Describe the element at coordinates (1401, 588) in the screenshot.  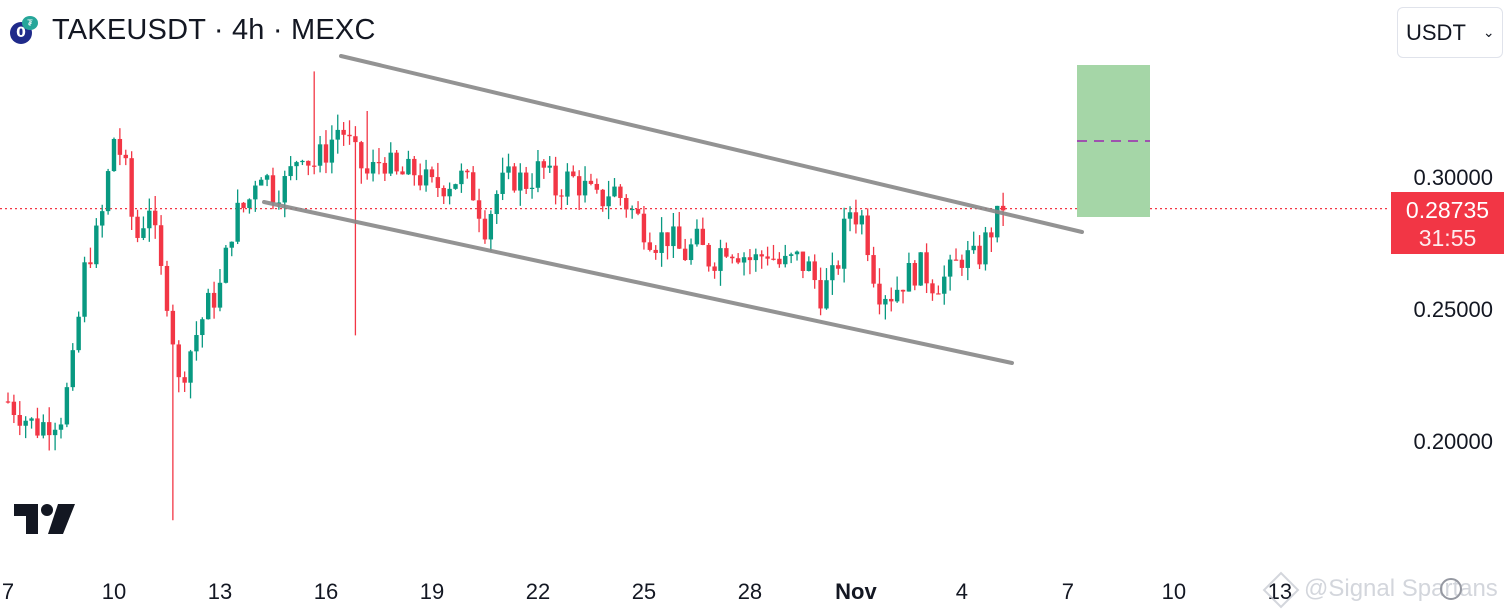
I see `watermark-text: @Signal Spartans` at that location.